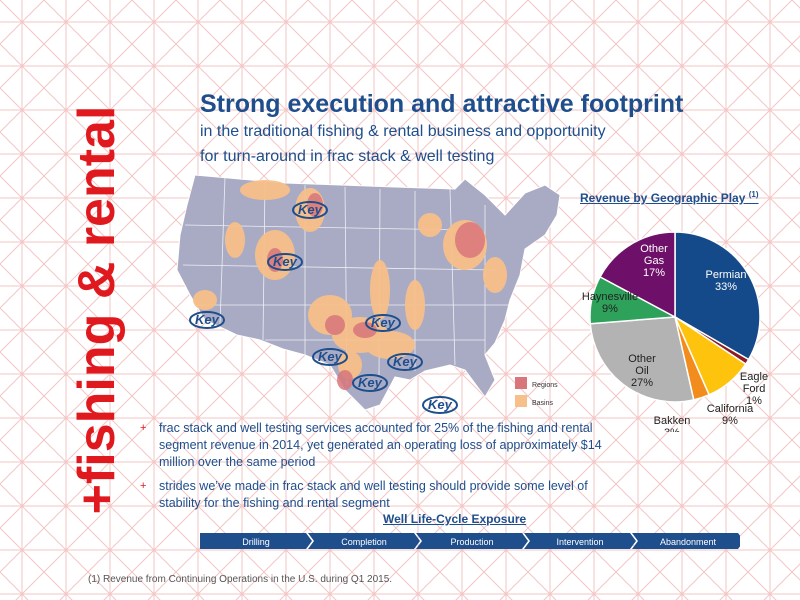  What do you see at coordinates (545, 385) in the screenshot?
I see `legend-label-regions: Regions` at bounding box center [545, 385].